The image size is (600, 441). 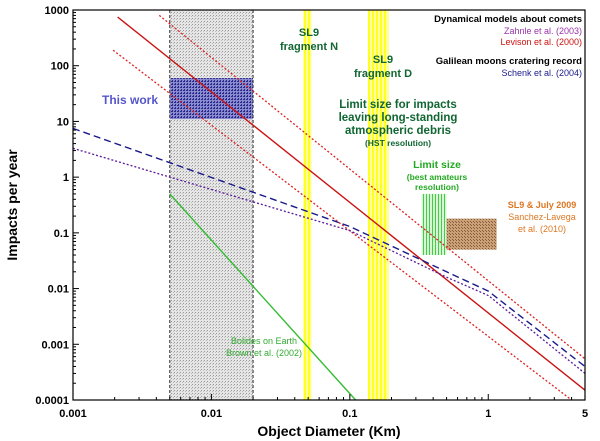 I want to click on sl9-fragment-n-label-line1: SL9, so click(x=309, y=33).